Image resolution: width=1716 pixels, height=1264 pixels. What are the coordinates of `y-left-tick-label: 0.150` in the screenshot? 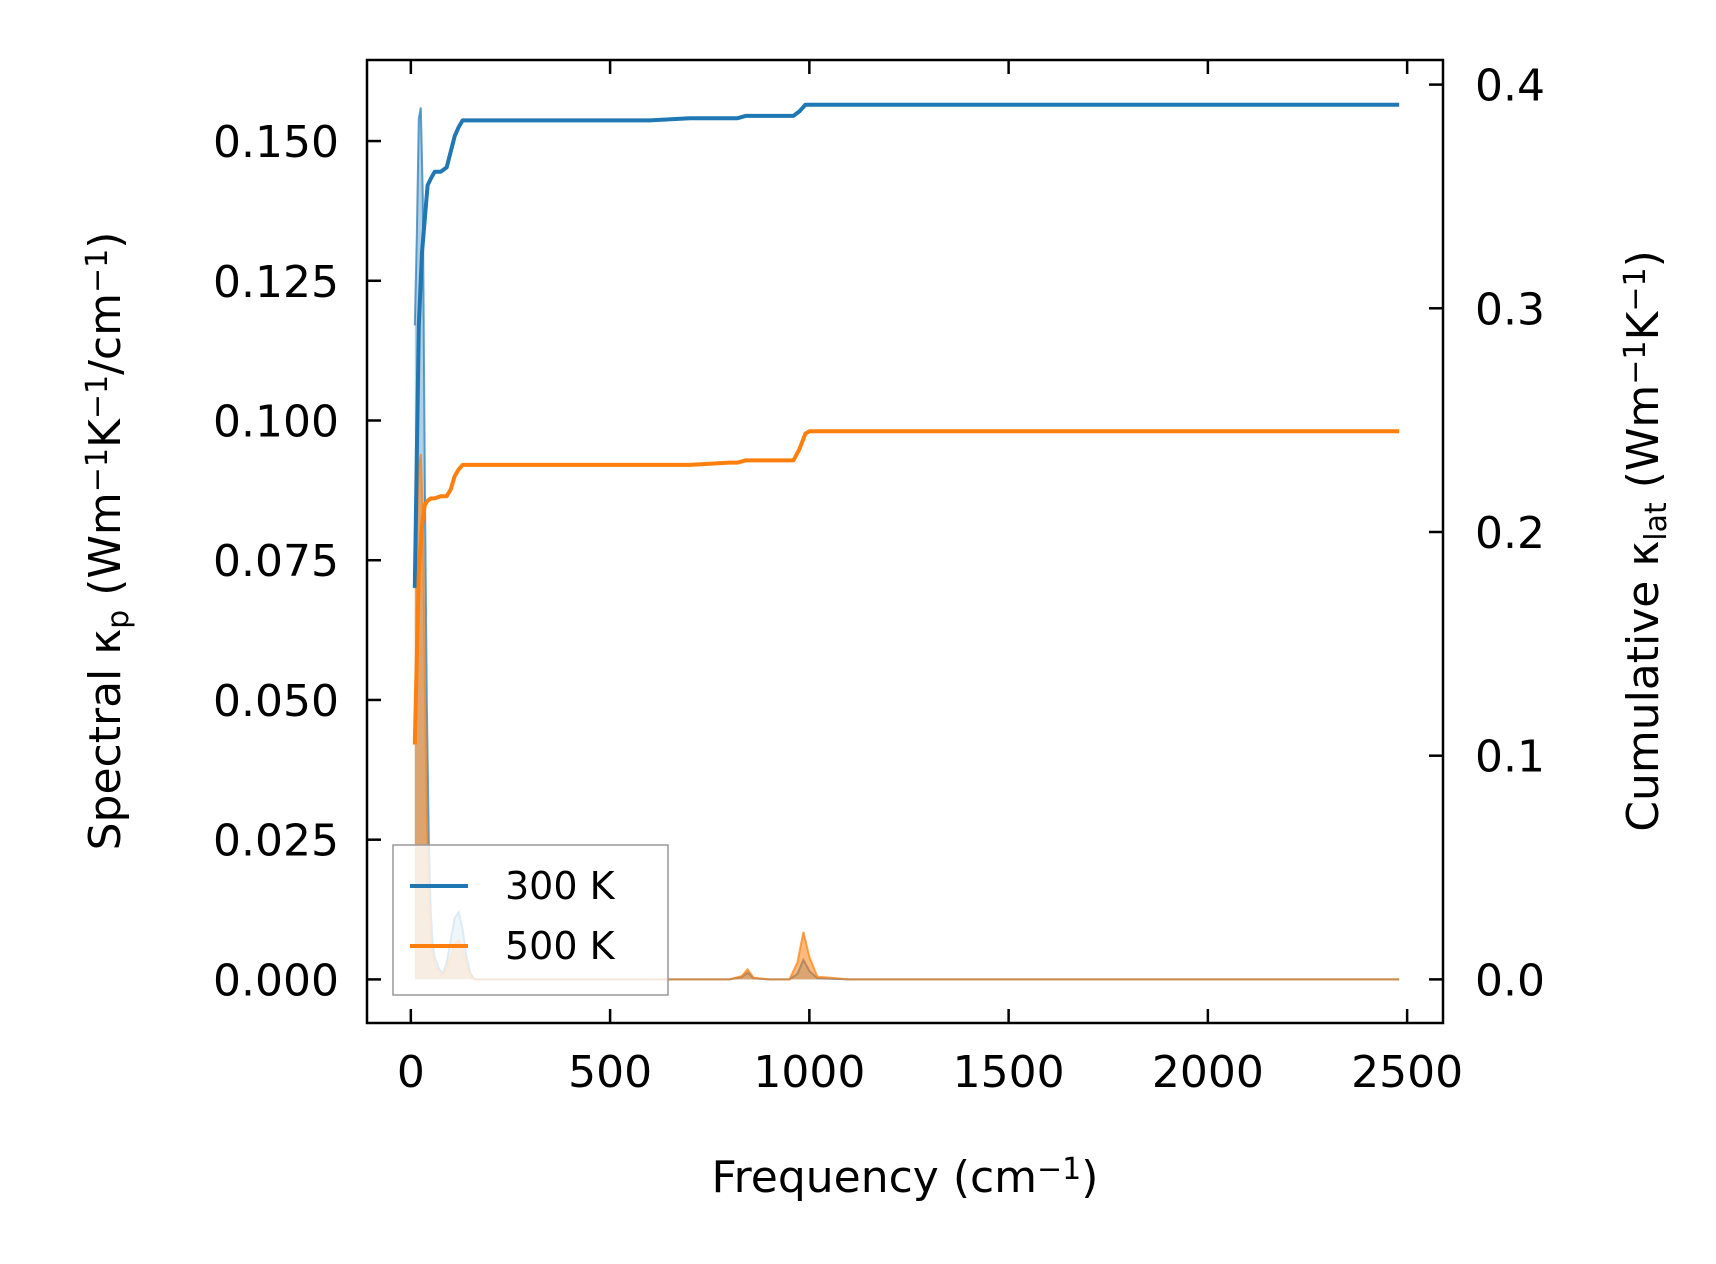 It's located at (276, 142).